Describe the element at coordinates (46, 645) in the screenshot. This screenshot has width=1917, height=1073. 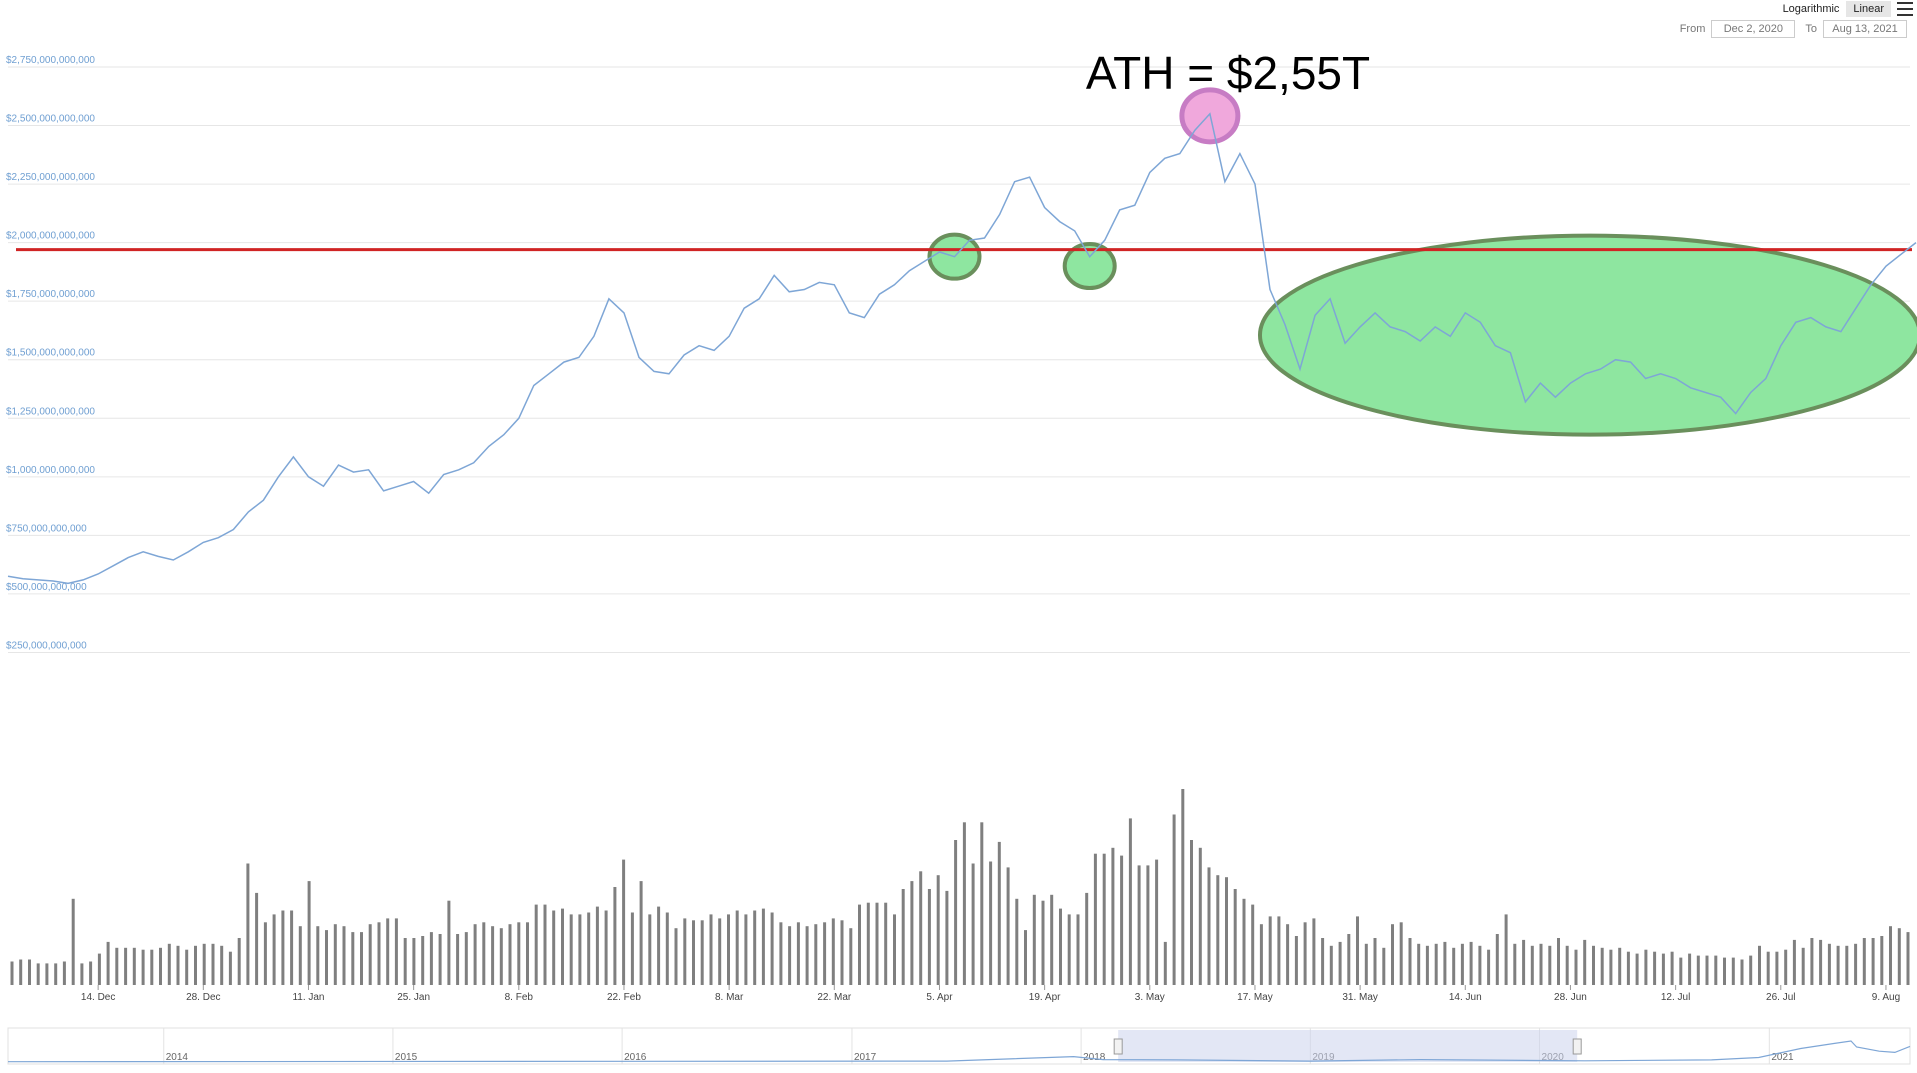
I see `y-tick-label: $250,000,000,000` at that location.